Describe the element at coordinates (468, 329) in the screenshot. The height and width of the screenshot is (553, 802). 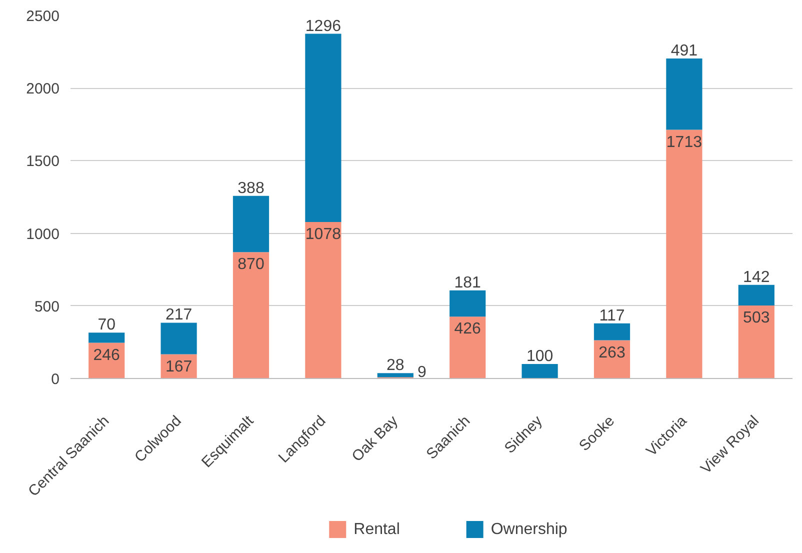
I see `data-label: 426` at that location.